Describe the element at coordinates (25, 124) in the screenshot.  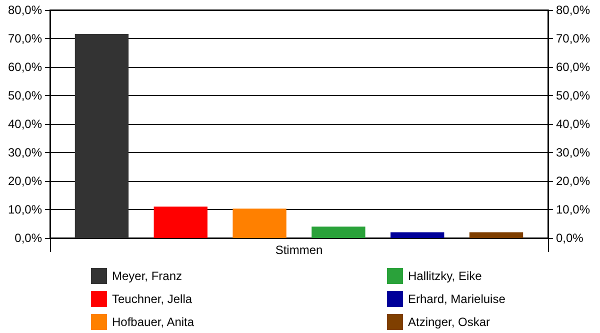
I see `y-tick-label: 40,0%` at that location.